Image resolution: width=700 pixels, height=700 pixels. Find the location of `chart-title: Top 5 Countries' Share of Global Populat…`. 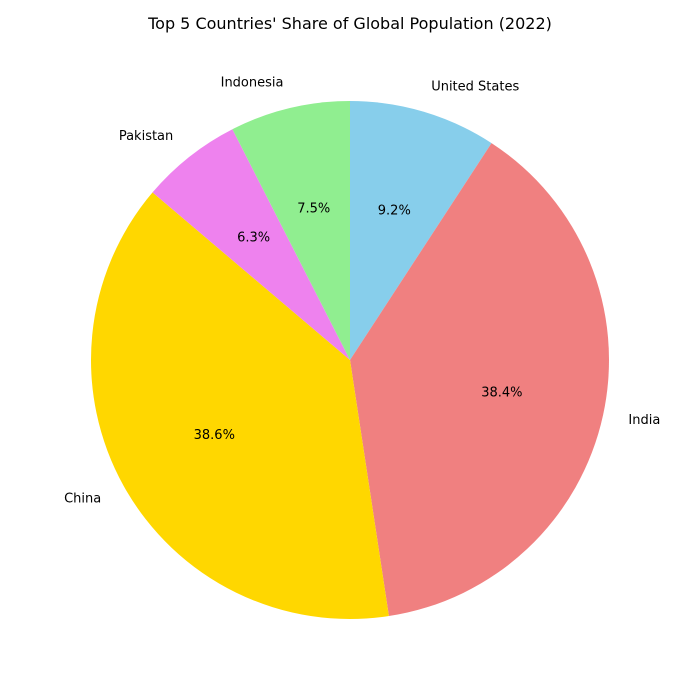

chart-title: Top 5 Countries' Share of Global Populat… is located at coordinates (349, 23).